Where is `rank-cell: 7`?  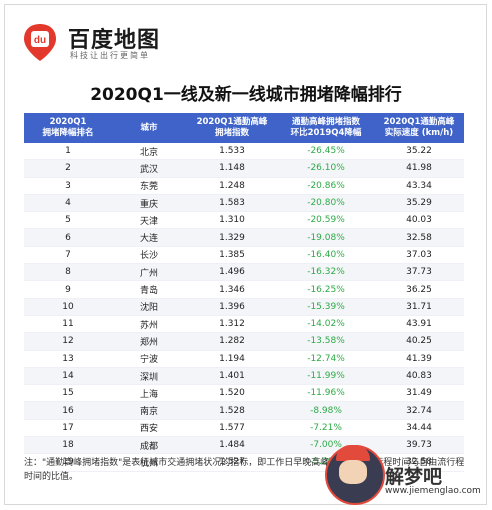
rank-cell: 7 is located at coordinates (68, 255).